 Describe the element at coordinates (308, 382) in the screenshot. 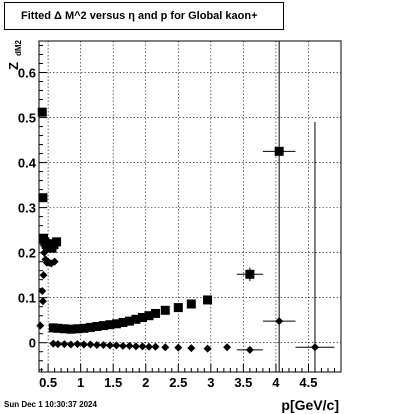

I see `x-tick-label: 4.5` at that location.